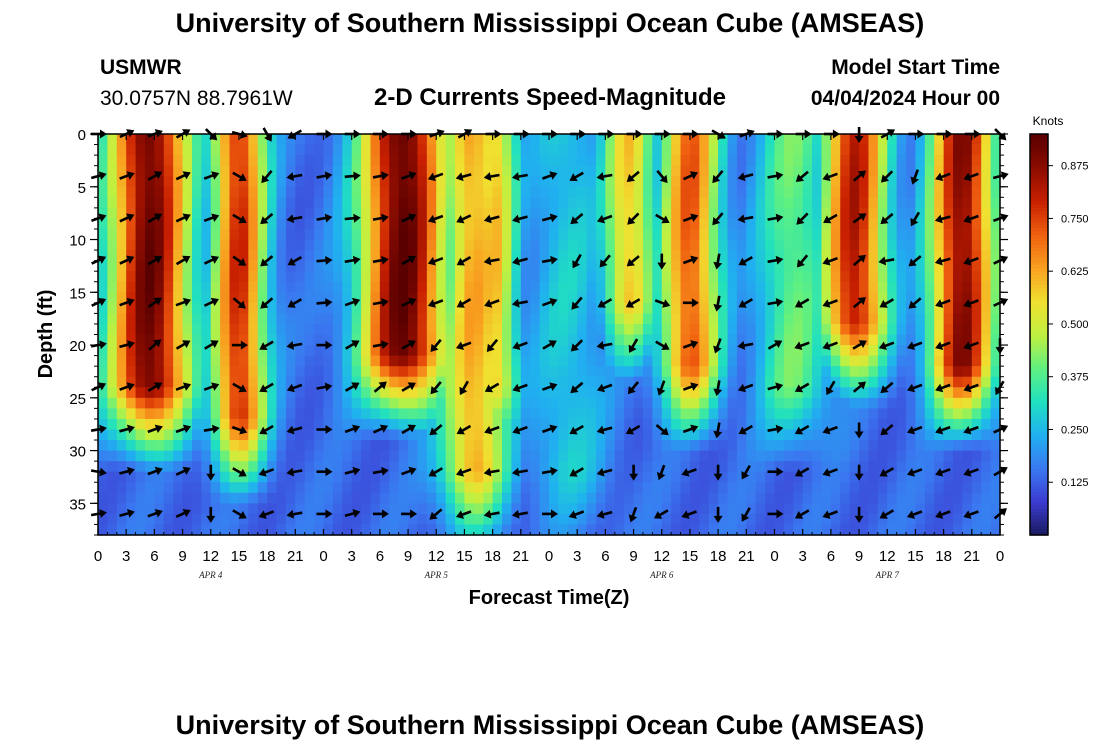 This screenshot has width=1100, height=750. What do you see at coordinates (210, 575) in the screenshot?
I see `day-label: APR 4` at bounding box center [210, 575].